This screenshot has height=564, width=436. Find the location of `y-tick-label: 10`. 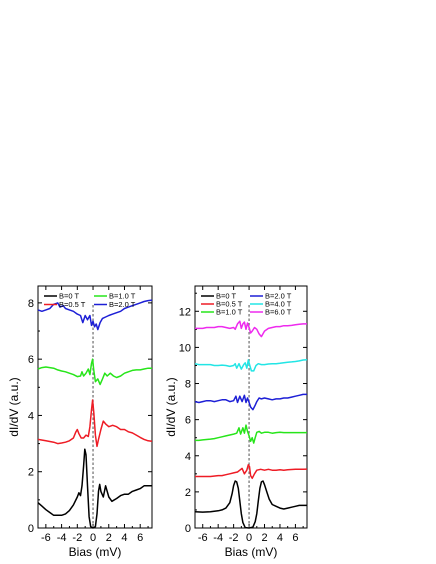

y-tick-label: 10 is located at coordinates (185, 348).